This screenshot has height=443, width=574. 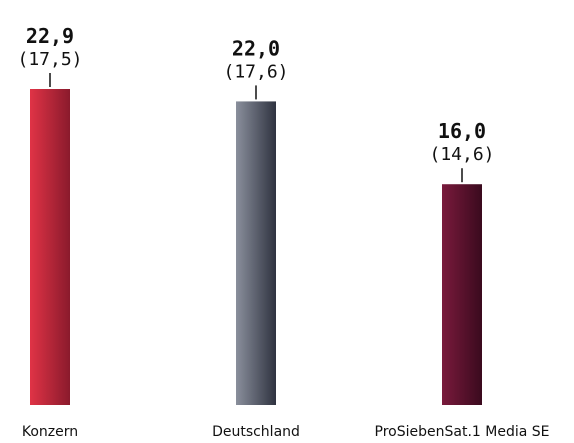 What do you see at coordinates (462, 294) in the screenshot?
I see `bar-prosiebensat1` at bounding box center [462, 294].